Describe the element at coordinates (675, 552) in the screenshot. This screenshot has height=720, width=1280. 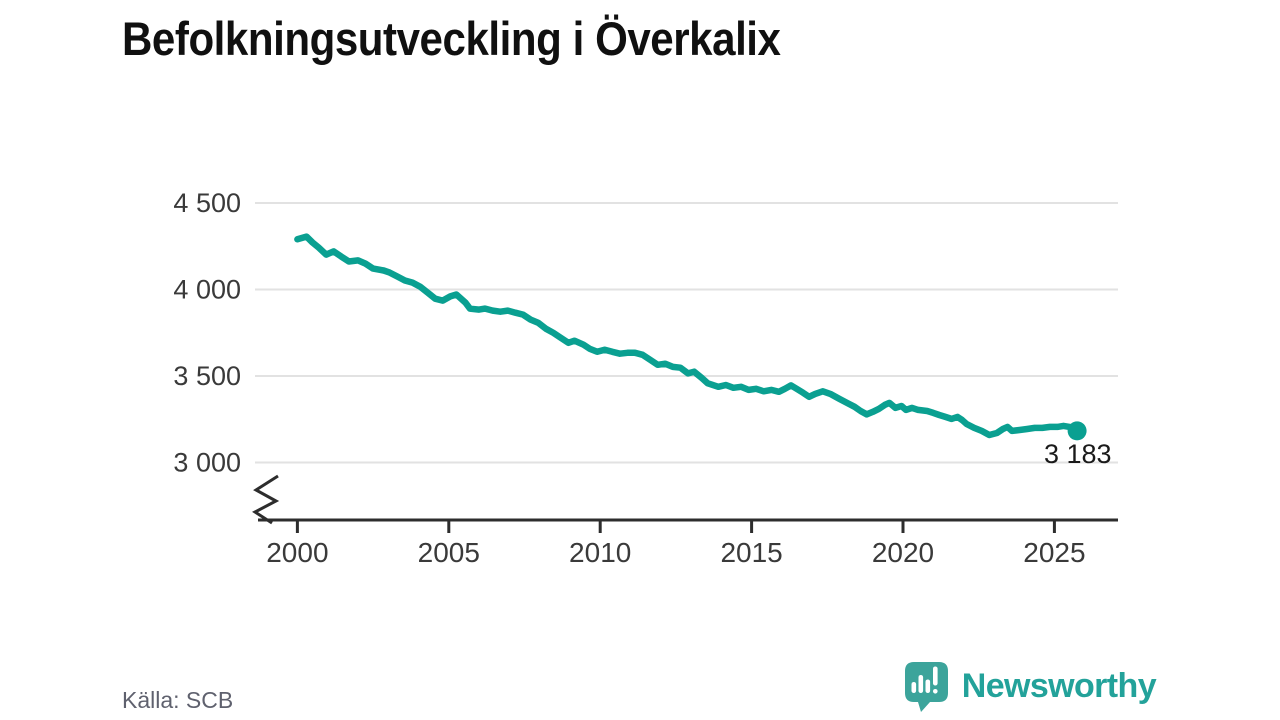
I see `x-axis-labels: 2000 2005 2010 2015 2020 2025` at that location.